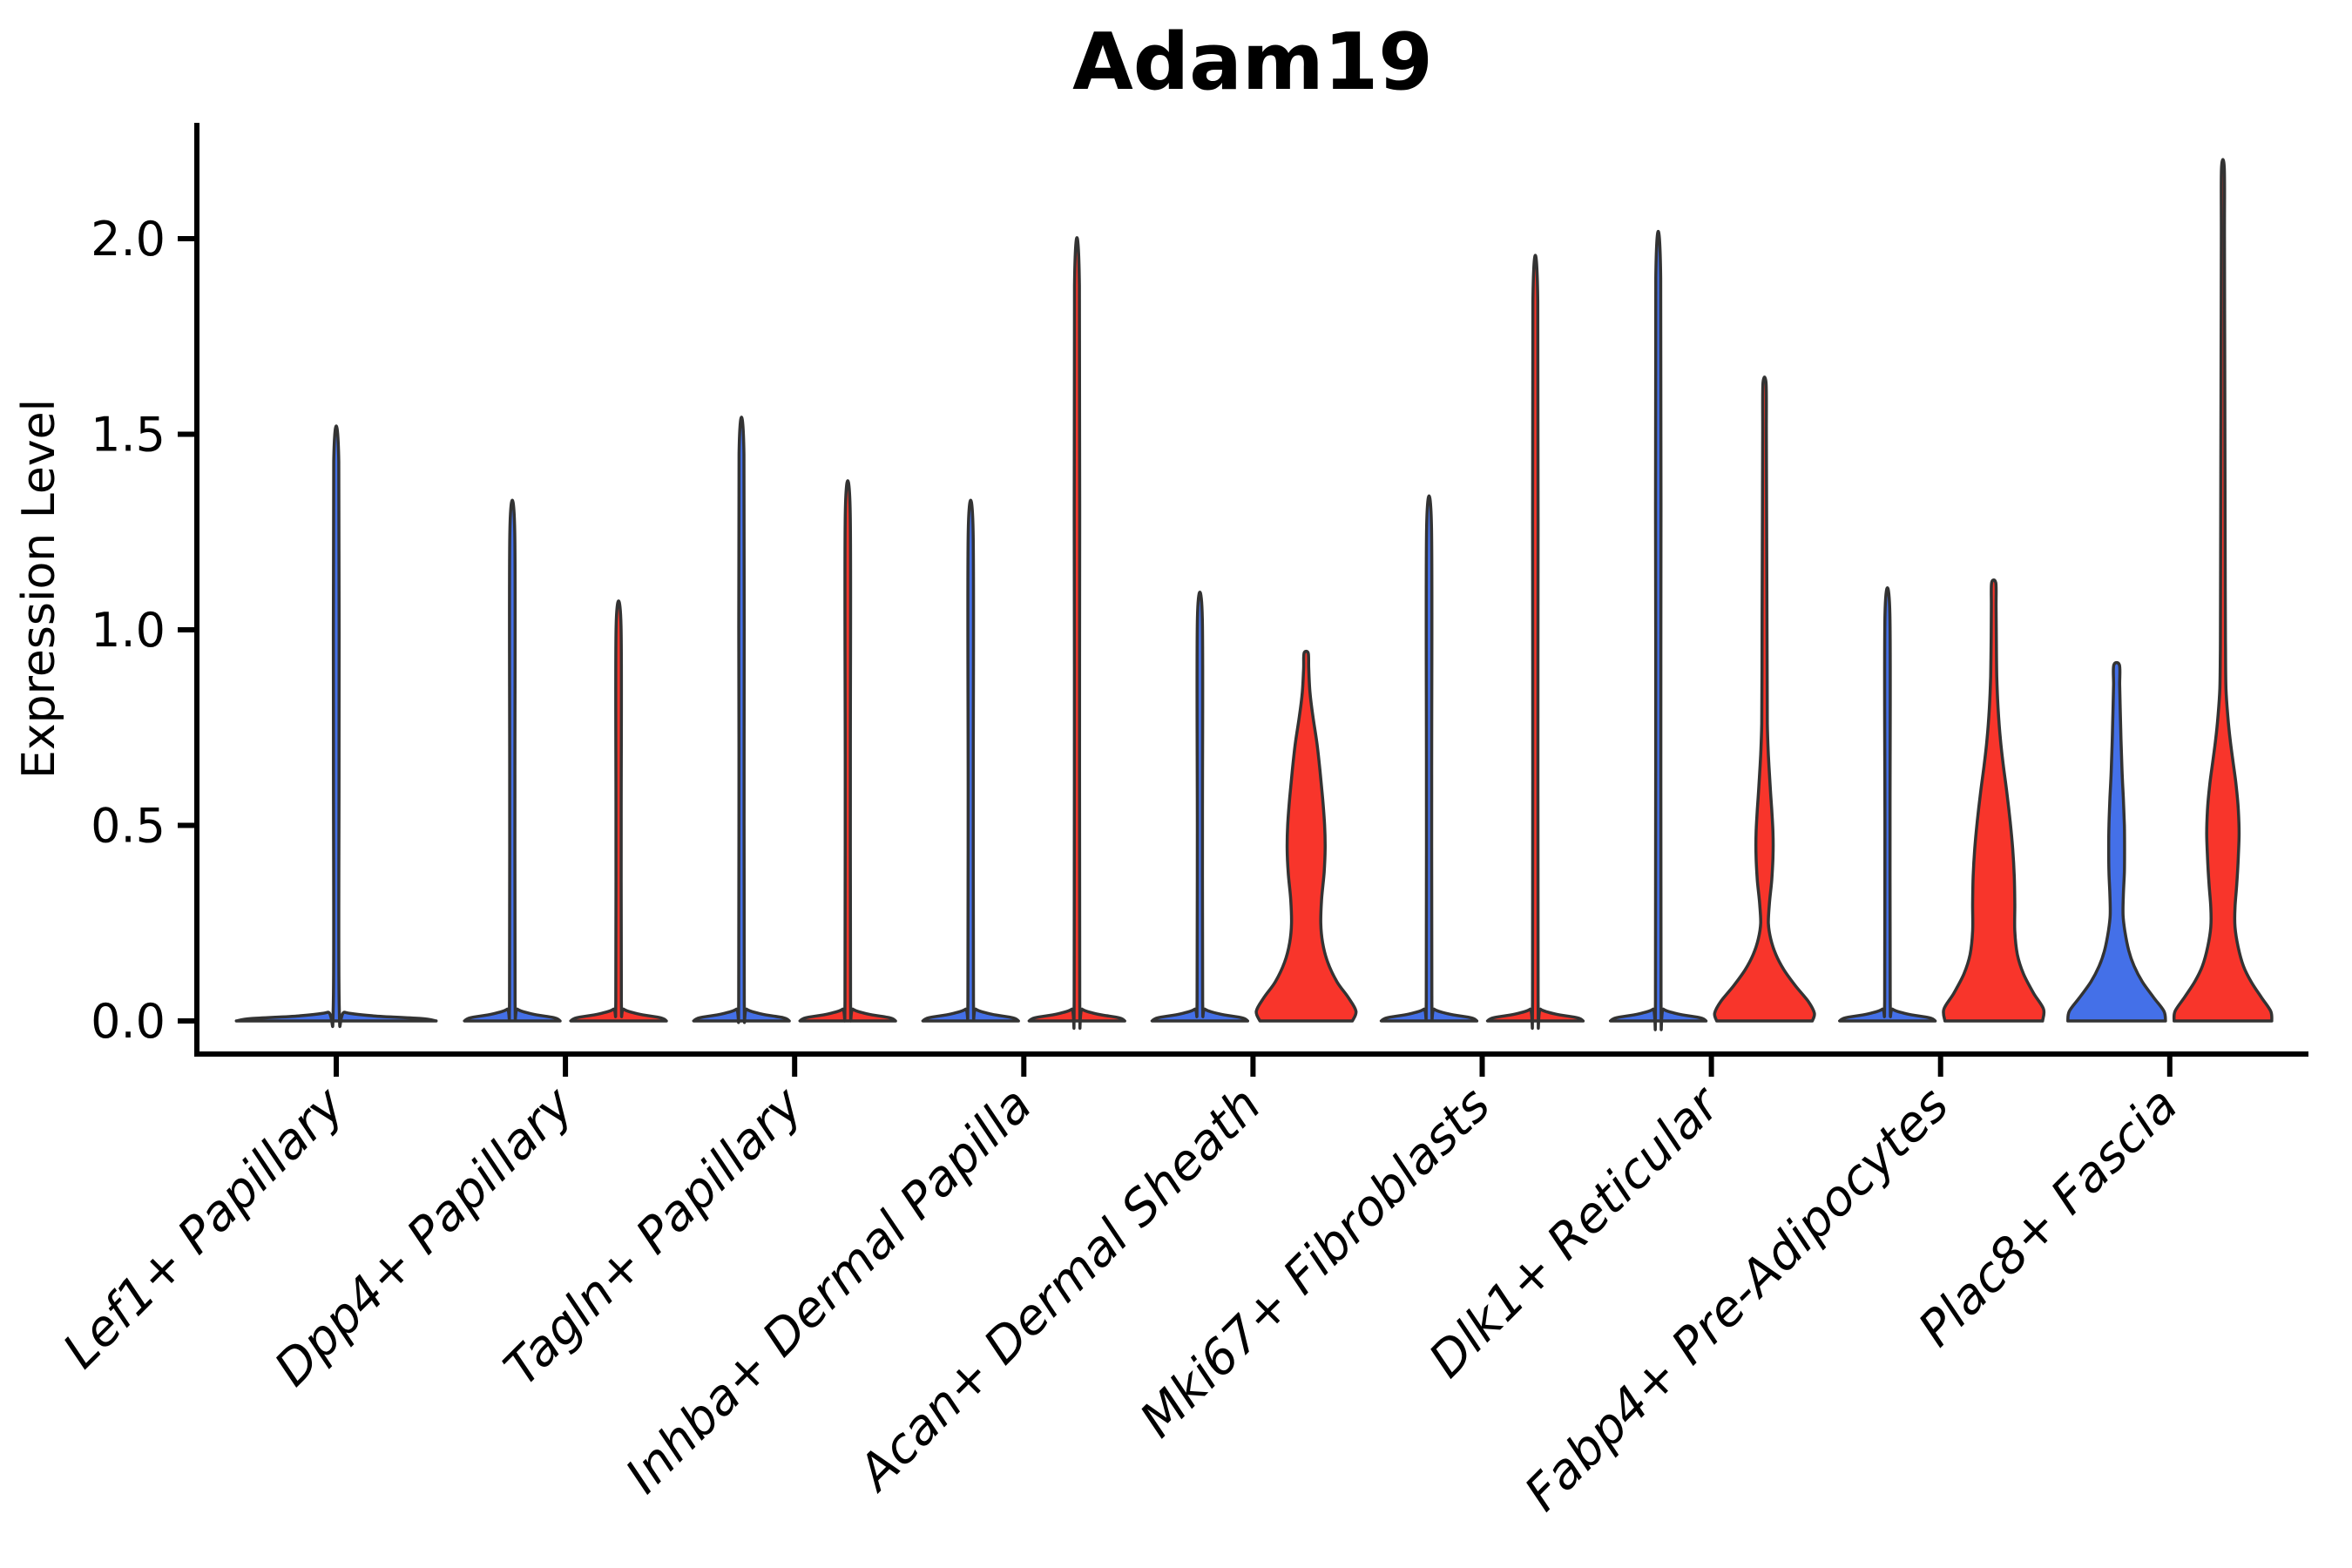 Image resolution: width=2352 pixels, height=1568 pixels. What do you see at coordinates (129, 630) in the screenshot?
I see `y-tick-label: 1.0` at bounding box center [129, 630].